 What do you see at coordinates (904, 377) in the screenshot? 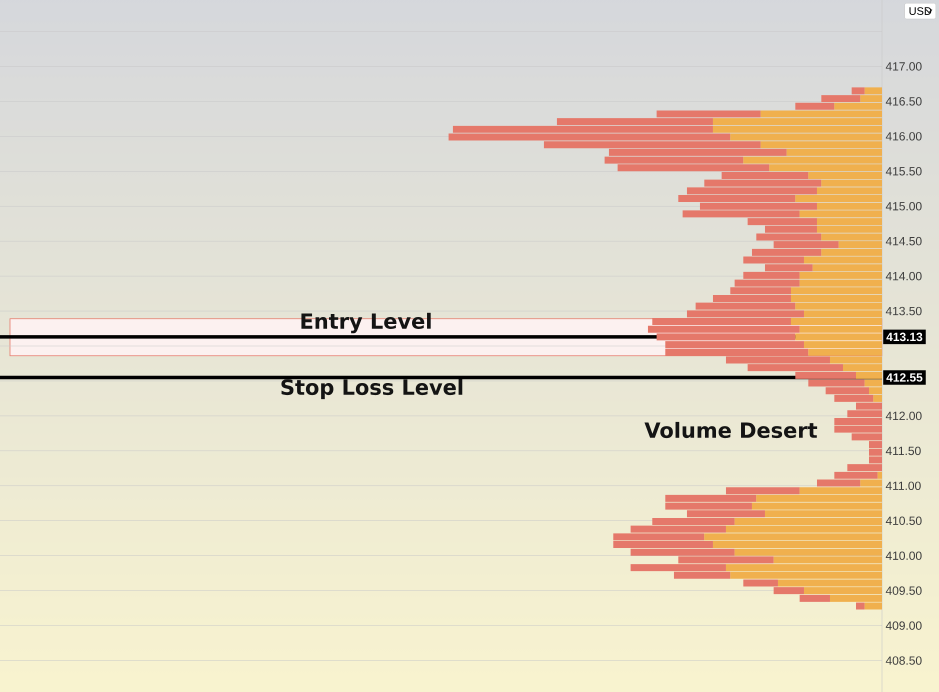
I see `ref-line-label: 412.55` at bounding box center [904, 377].